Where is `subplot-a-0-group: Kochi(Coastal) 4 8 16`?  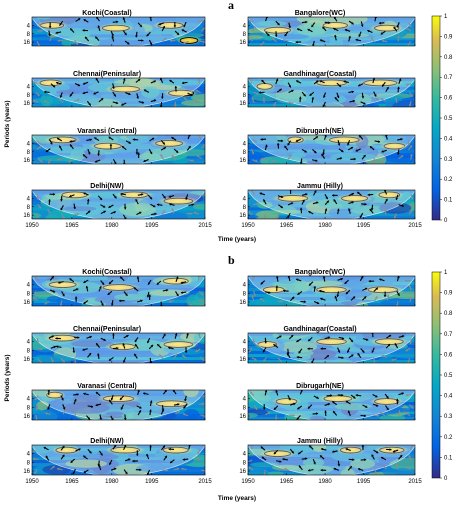 subplot-a-0-group: Kochi(Coastal) 4 8 16 is located at coordinates (114, 28).